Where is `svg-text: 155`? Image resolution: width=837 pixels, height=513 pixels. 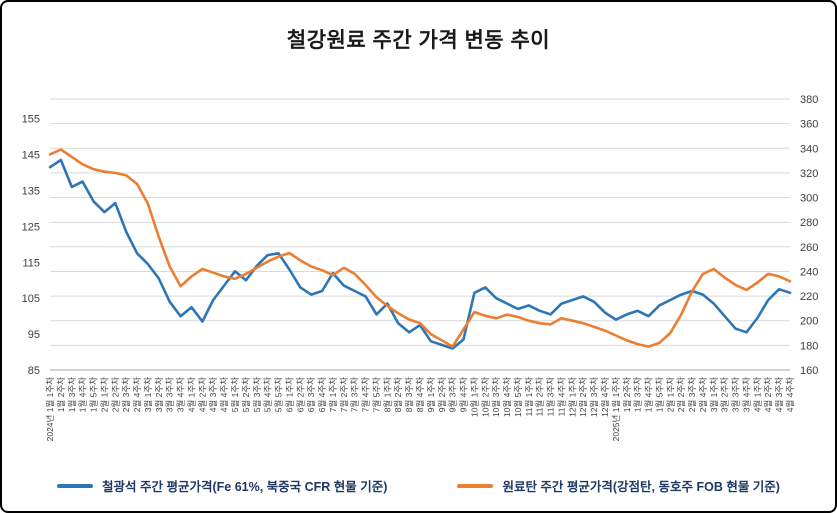
svg-text: 155 is located at coordinates (31, 120).